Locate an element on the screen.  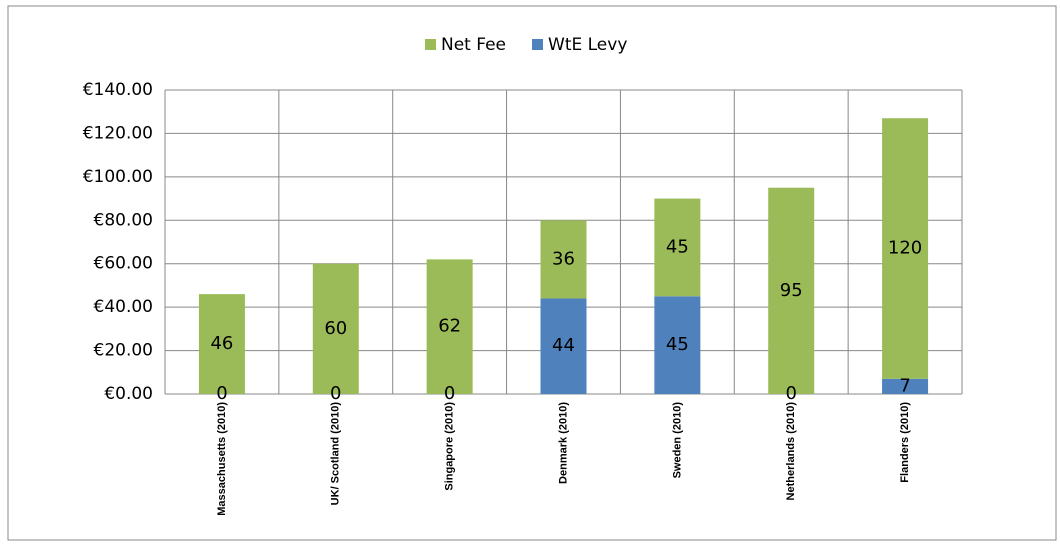
data-label: 36 is located at coordinates (563, 258).